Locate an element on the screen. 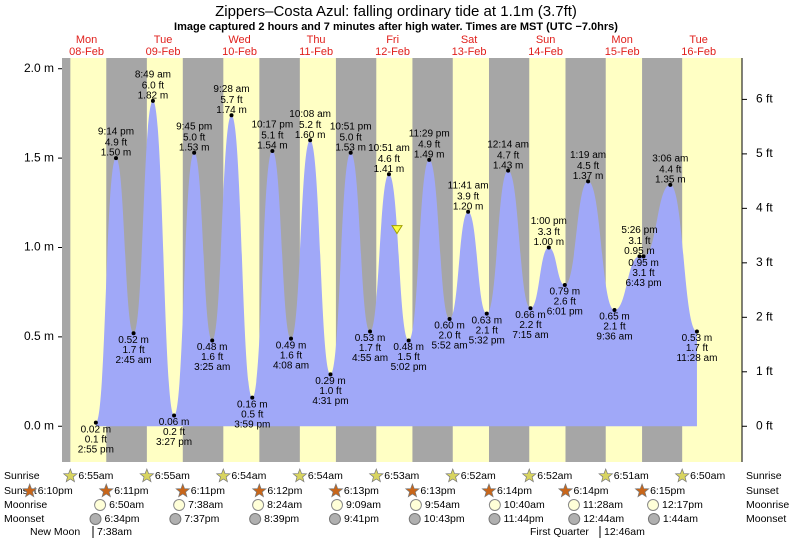  current-tide-marker is located at coordinates (397, 230).